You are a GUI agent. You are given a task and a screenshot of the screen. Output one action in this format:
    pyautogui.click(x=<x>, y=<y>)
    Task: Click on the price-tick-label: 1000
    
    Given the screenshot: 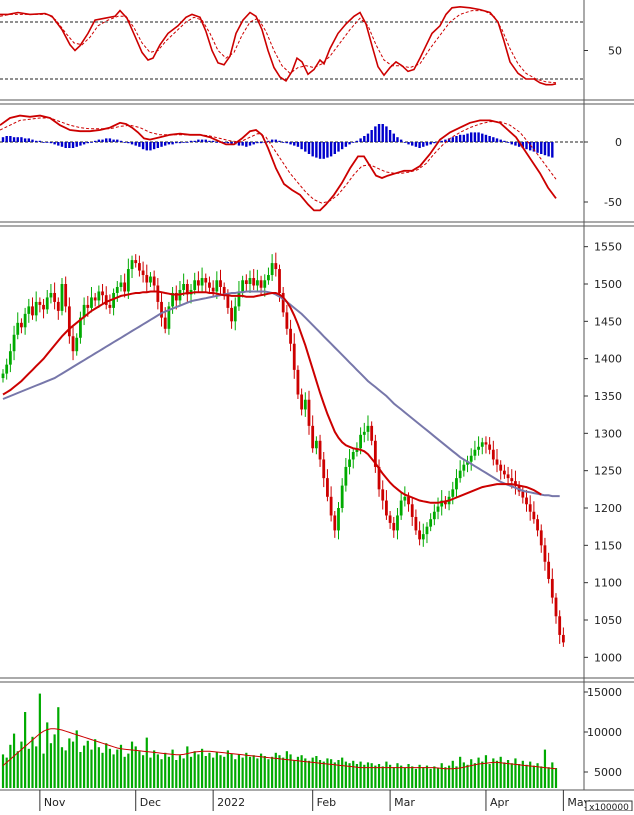 What is the action you would take?
    pyautogui.click(x=608, y=657)
    